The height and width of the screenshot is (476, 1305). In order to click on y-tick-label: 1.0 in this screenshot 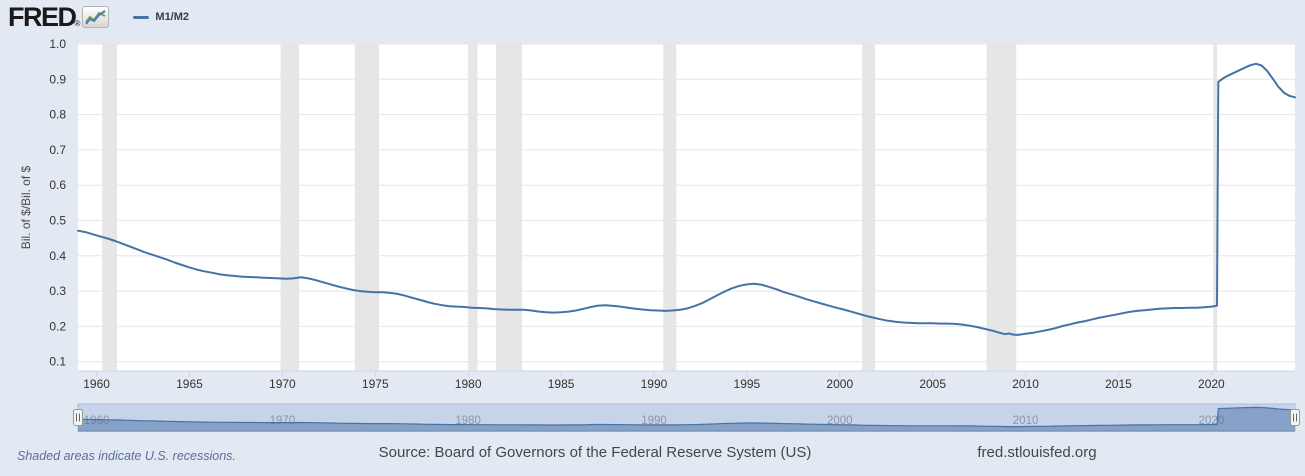, I will do `click(57, 44)`.